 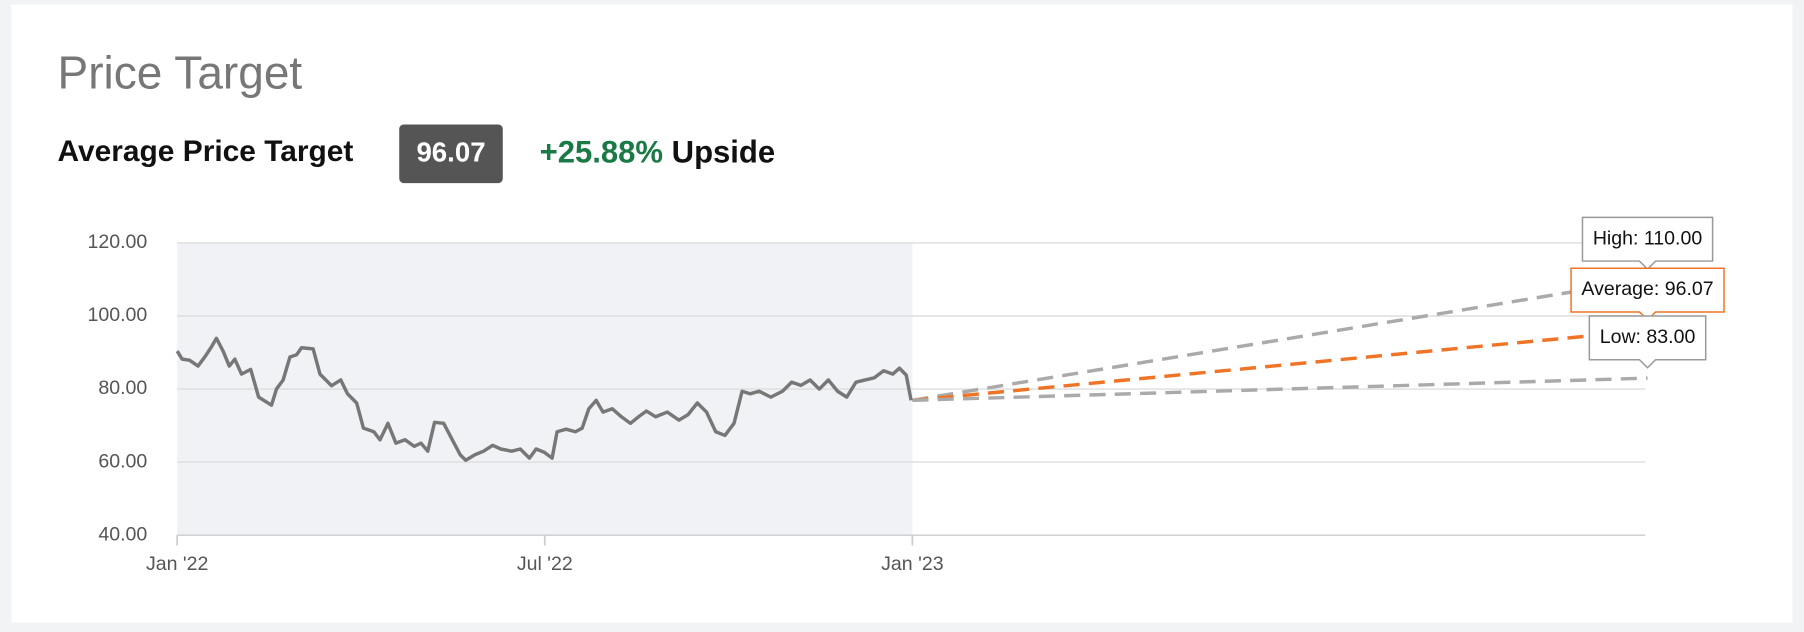 What do you see at coordinates (601, 152) in the screenshot?
I see `upside-percent: +25.88%` at bounding box center [601, 152].